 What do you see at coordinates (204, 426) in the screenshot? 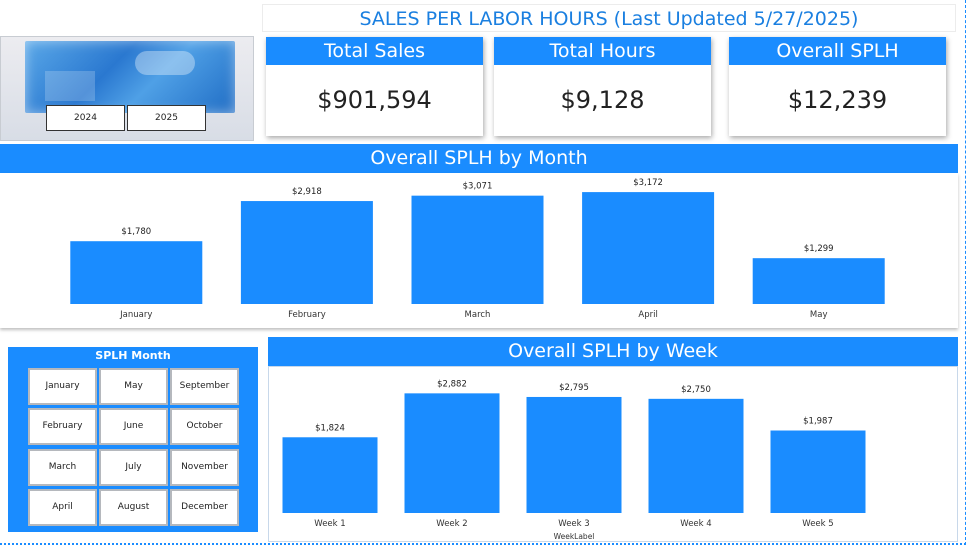
I see `month-option-october: October` at bounding box center [204, 426].